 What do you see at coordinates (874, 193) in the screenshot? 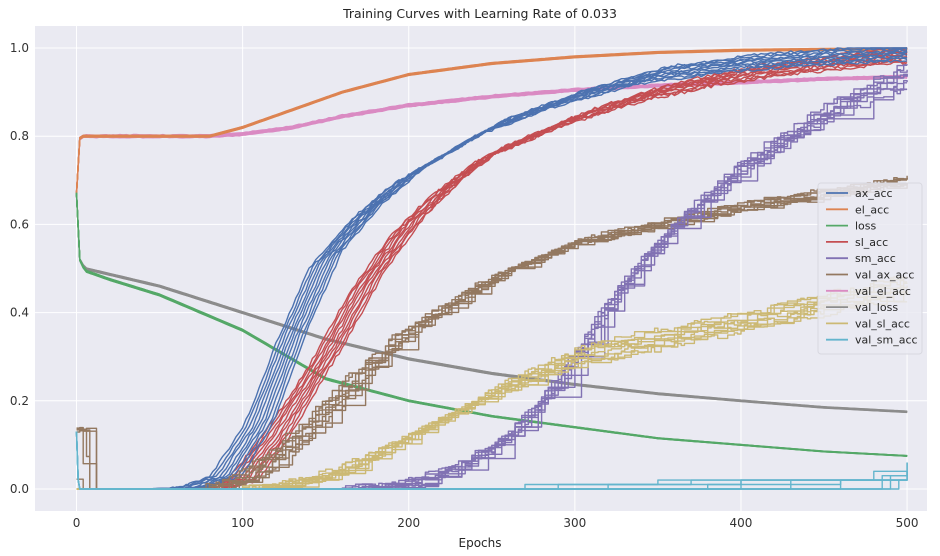
I see `legend-label: ax_acc` at bounding box center [874, 193].